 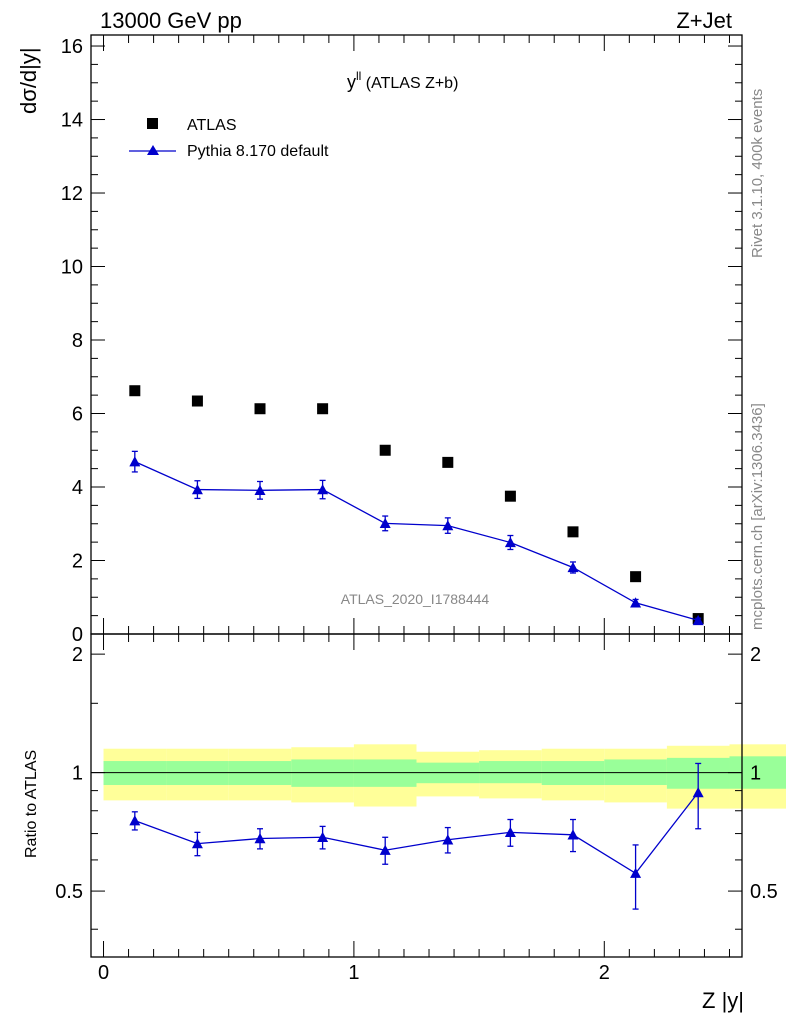 What do you see at coordinates (258, 151) in the screenshot?
I see `legend-pythia-label: Pythia 8.170 default` at bounding box center [258, 151].